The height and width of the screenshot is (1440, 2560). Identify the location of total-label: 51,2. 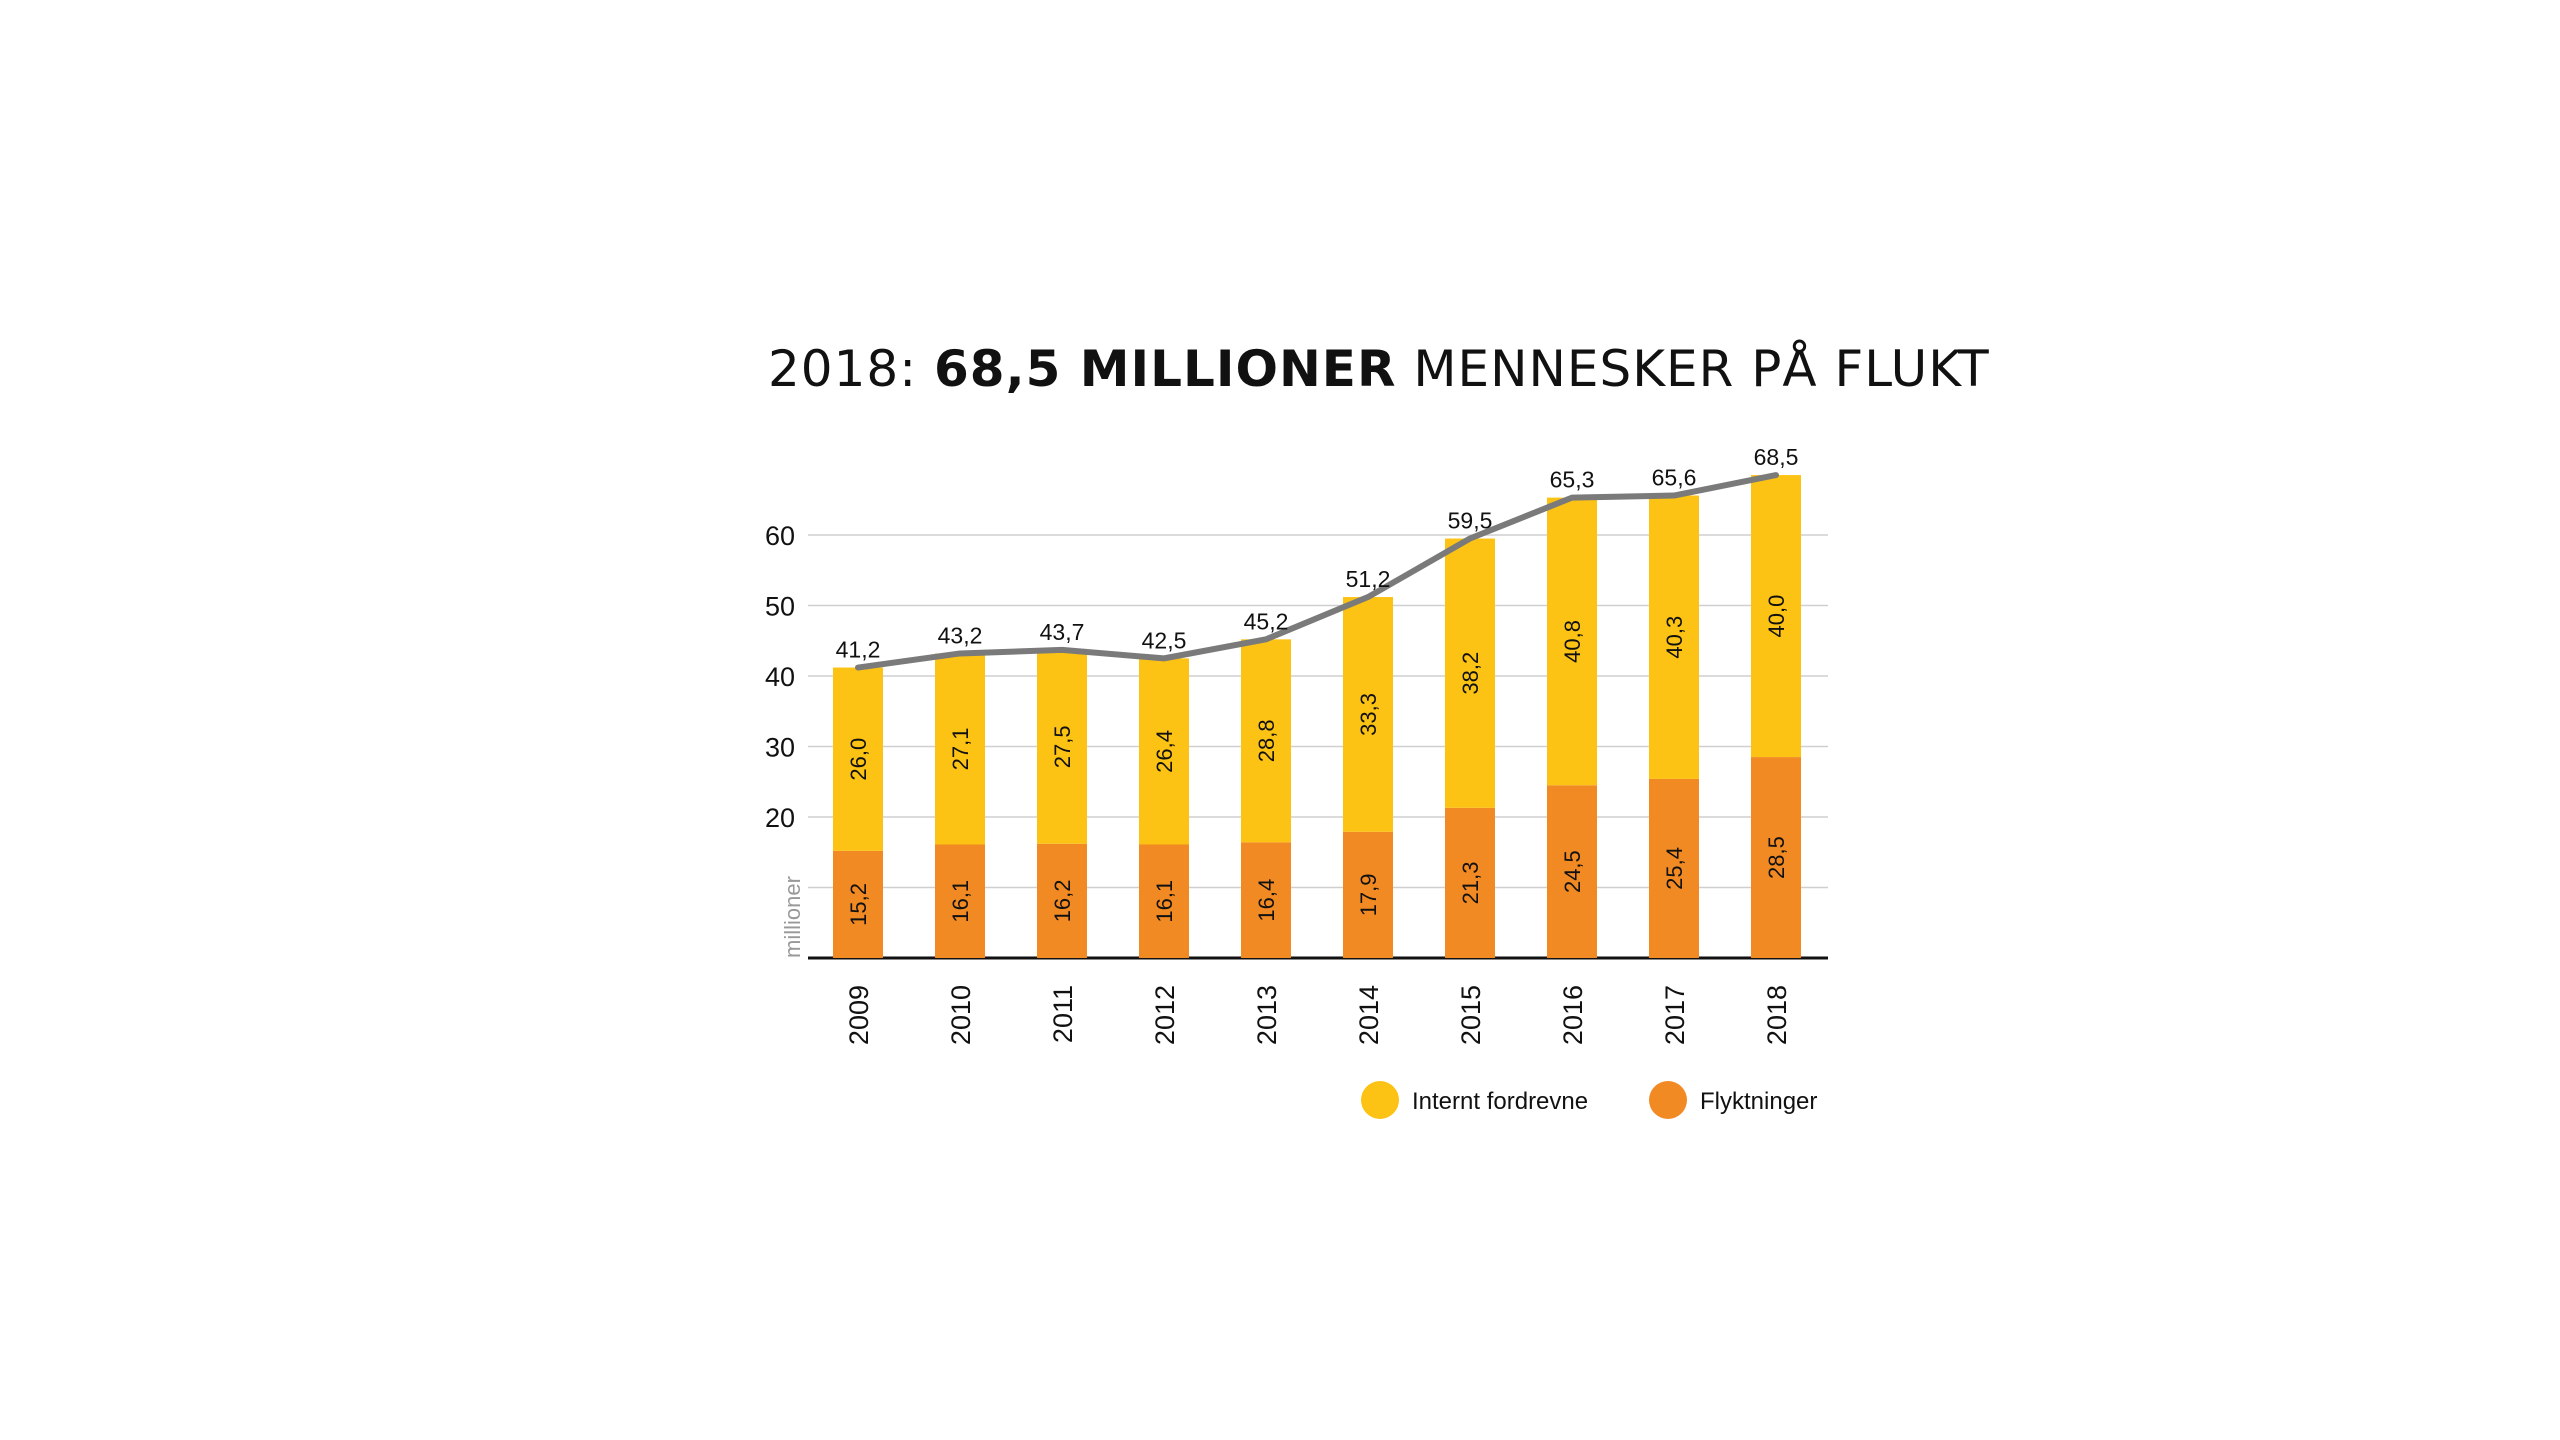
(1368, 579).